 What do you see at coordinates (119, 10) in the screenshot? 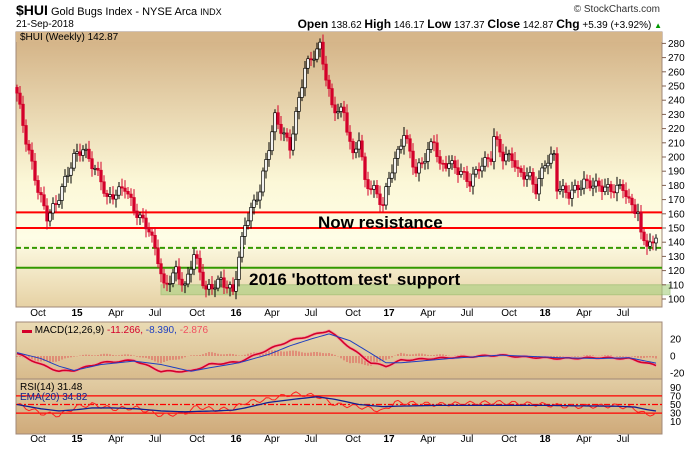
I see `chart-title: $HUI Gold Bugs Index - NYSE Arca INDX` at bounding box center [119, 10].